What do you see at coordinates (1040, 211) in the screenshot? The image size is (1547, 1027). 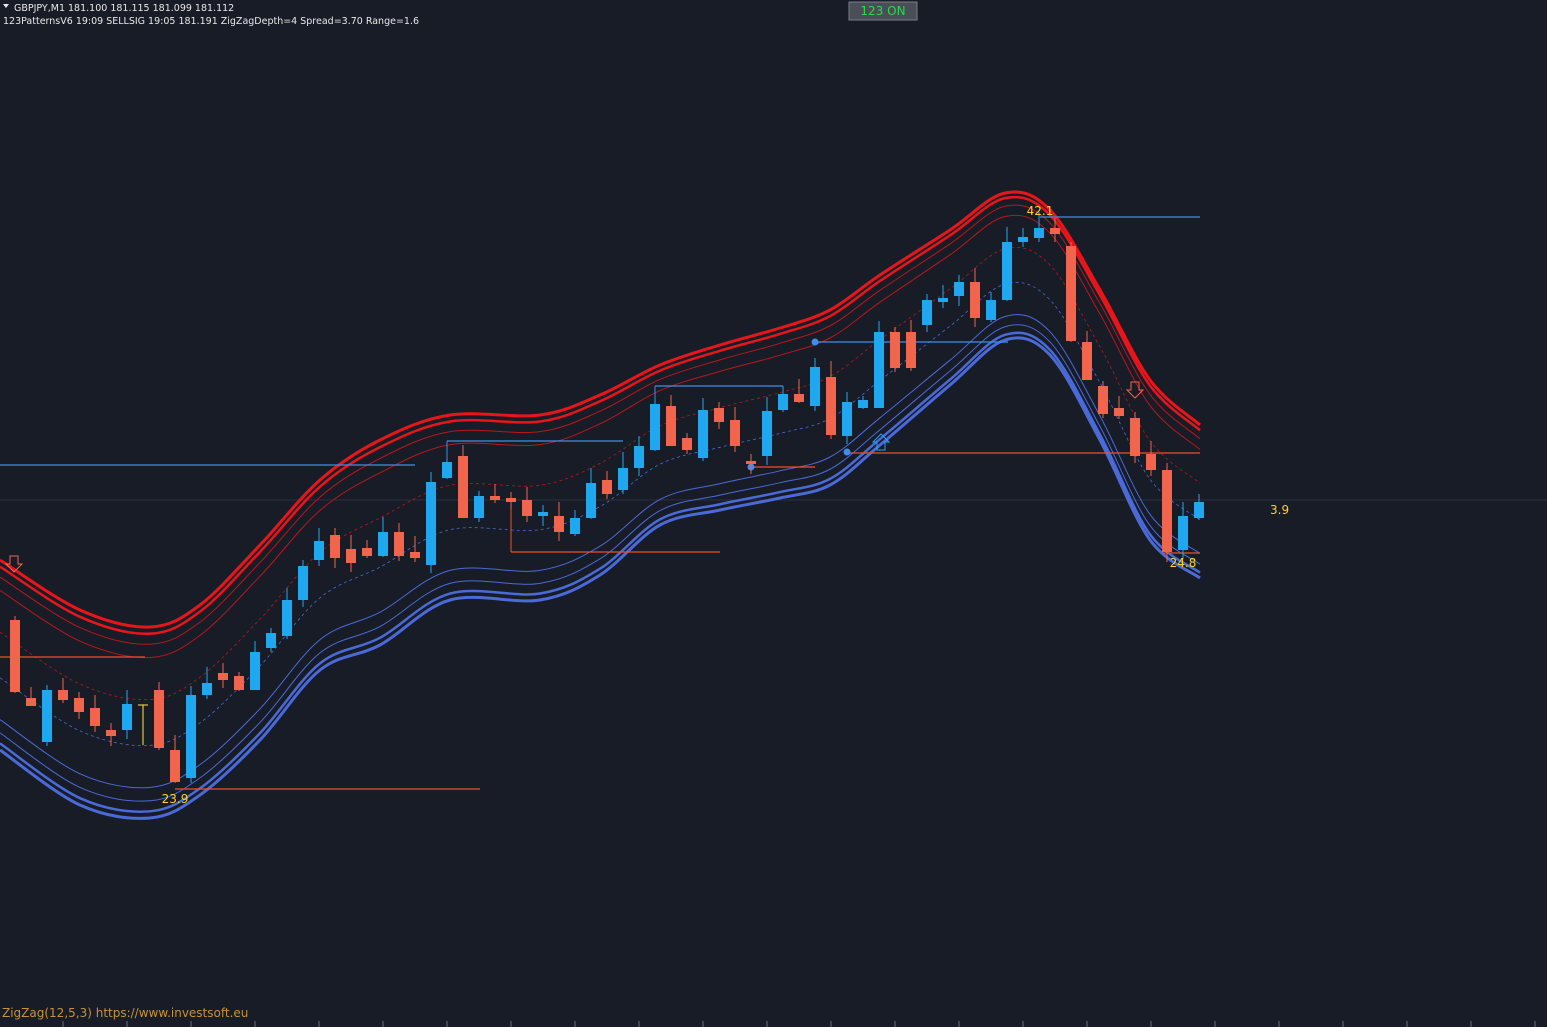 I see `zigzag-label: 42.1` at bounding box center [1040, 211].